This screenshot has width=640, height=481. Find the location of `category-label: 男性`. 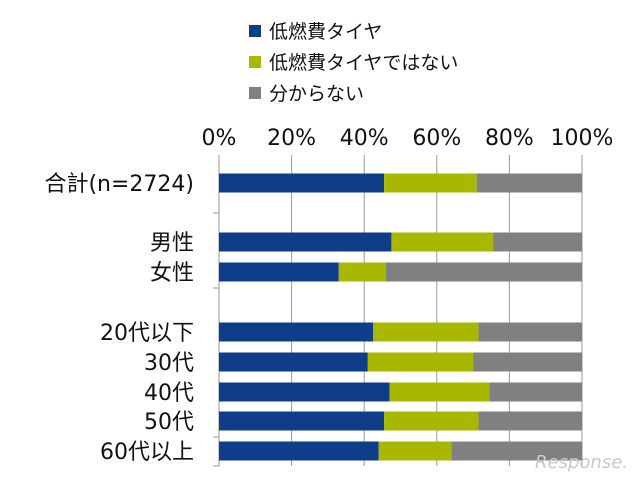

category-label: 男性 is located at coordinates (172, 243).